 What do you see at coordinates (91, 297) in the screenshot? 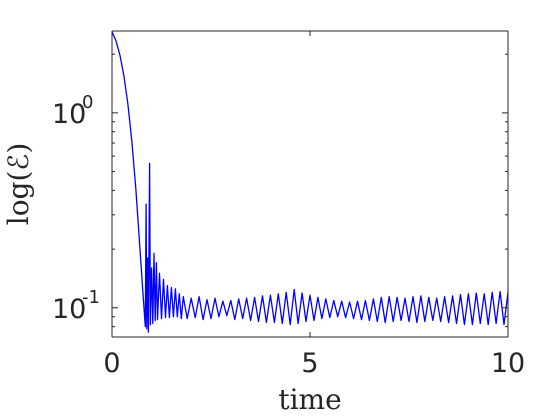
I see `y-tick-exponent: -1` at bounding box center [91, 297].